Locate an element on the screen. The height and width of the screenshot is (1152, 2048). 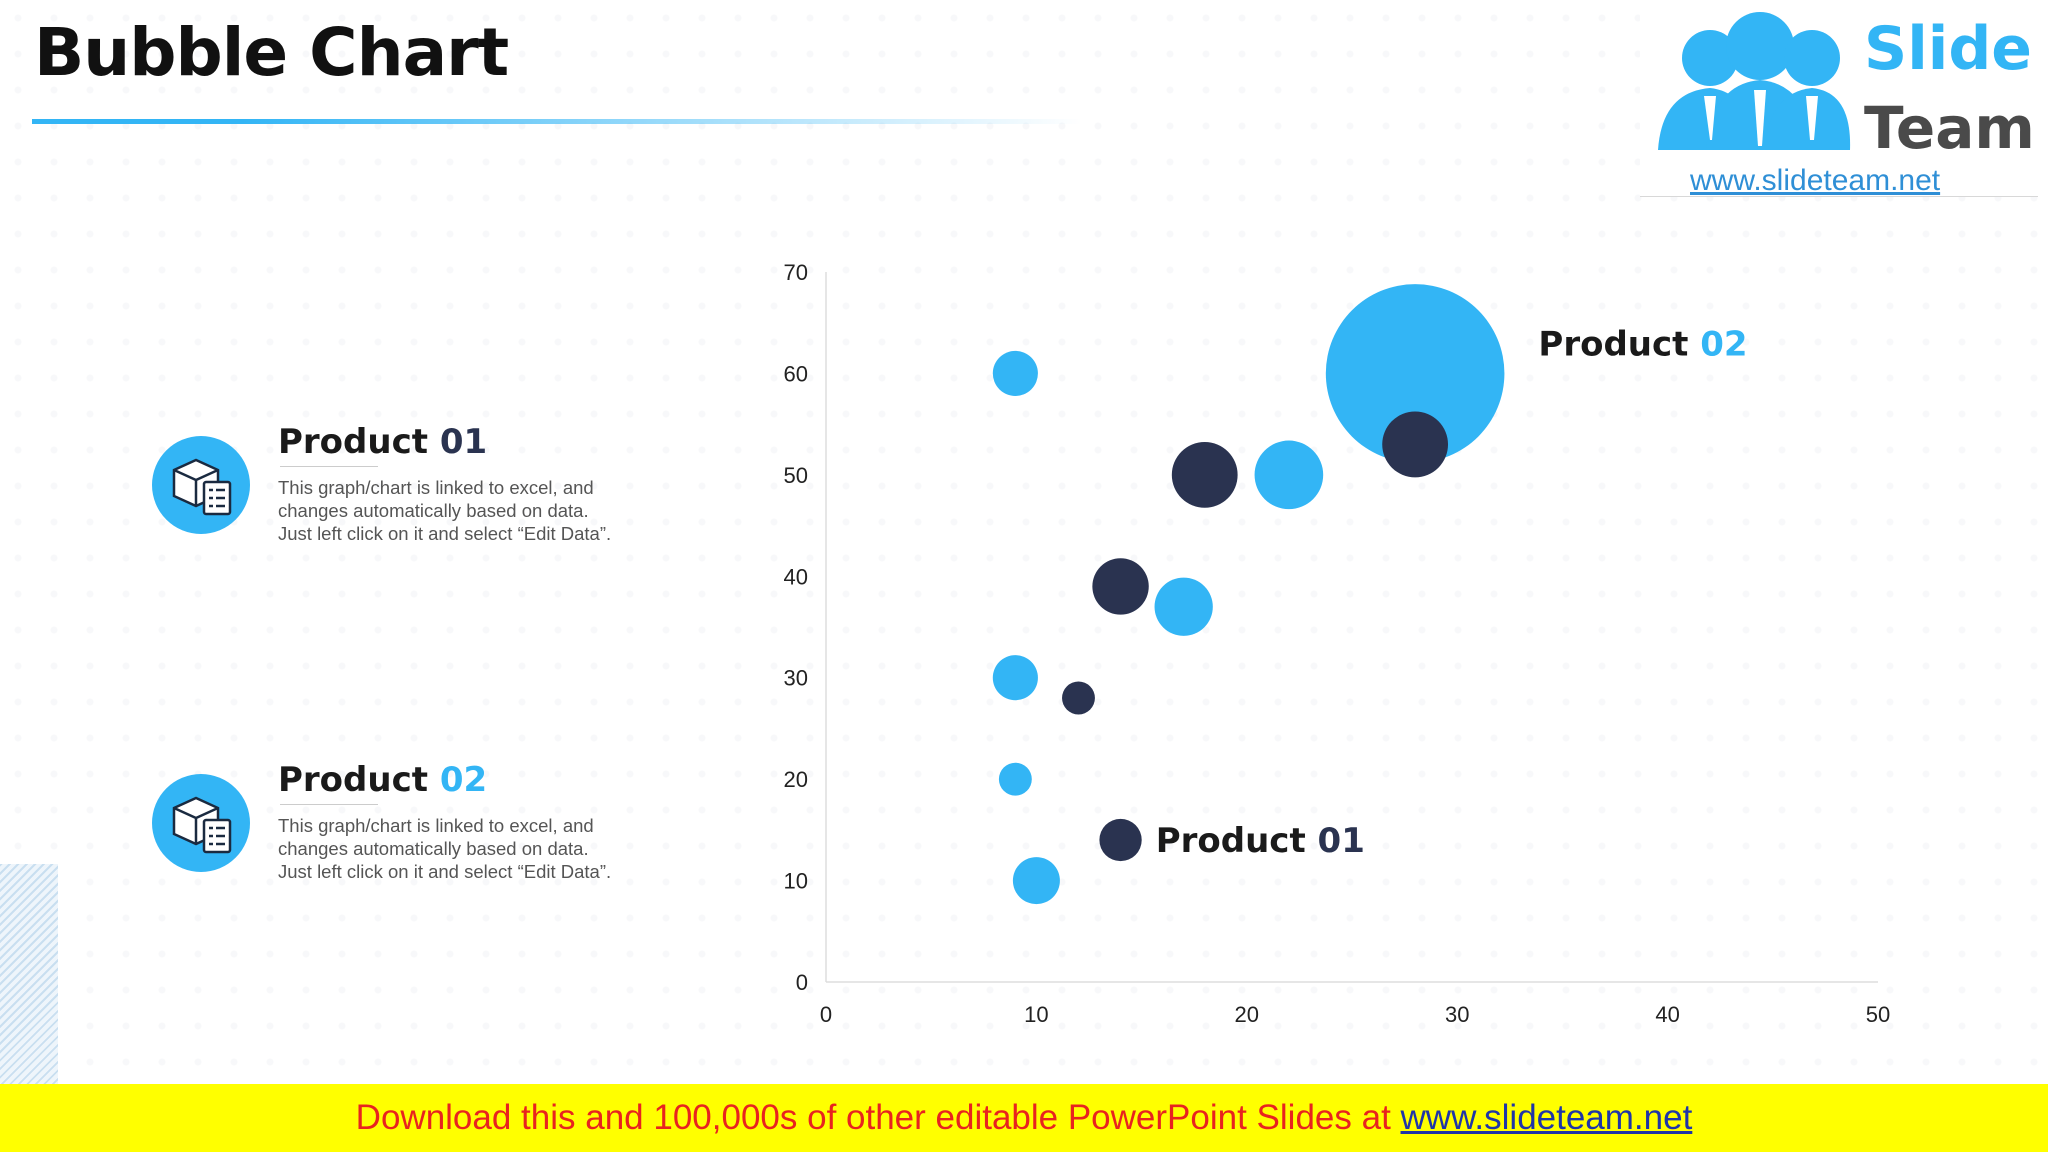
y-tick-label: 40 is located at coordinates (796, 576).